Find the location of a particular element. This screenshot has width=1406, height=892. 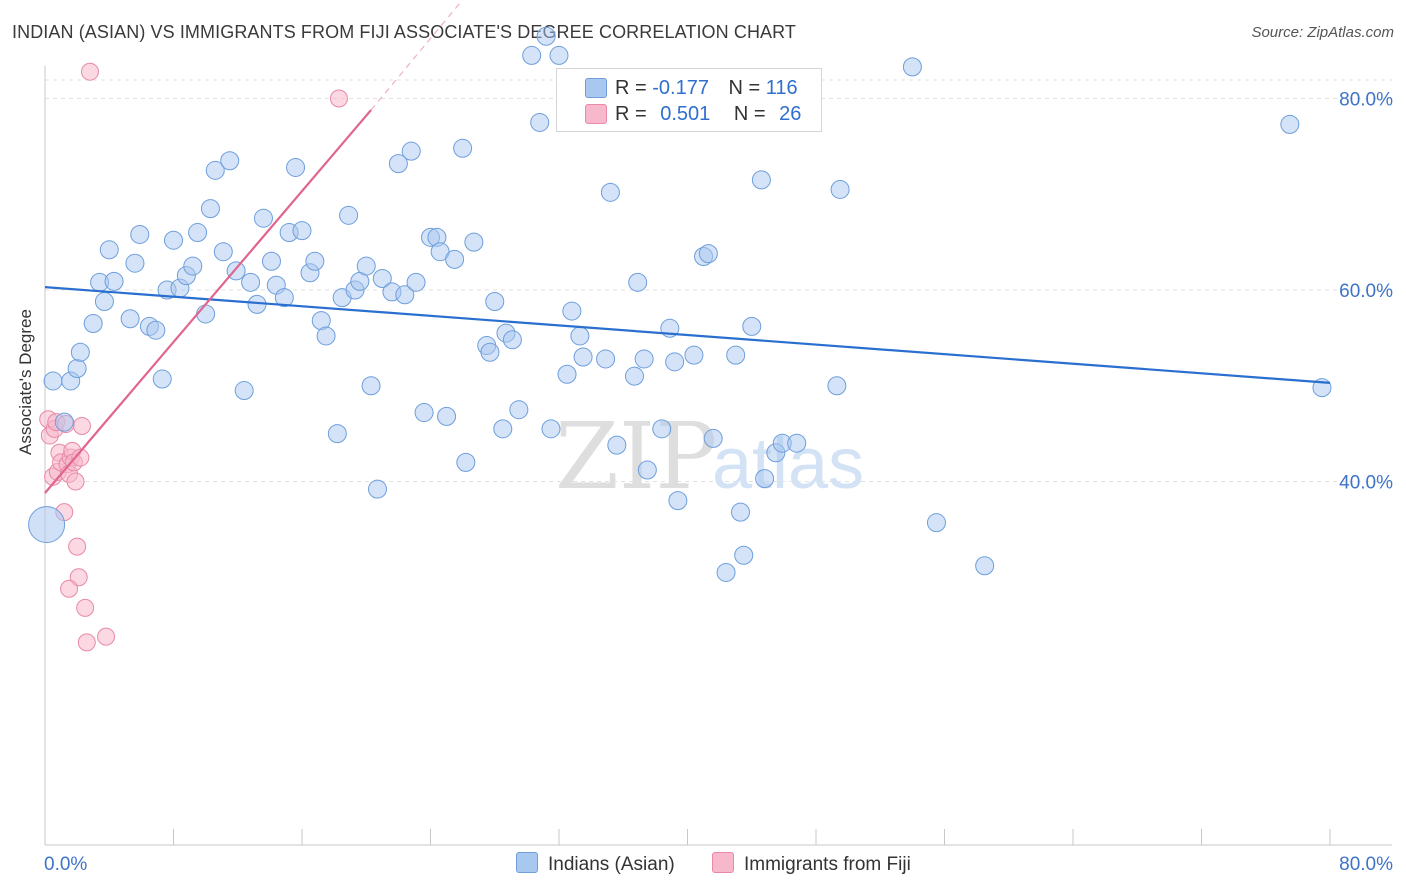

legend-swatch-indian is located at coordinates (596, 88).